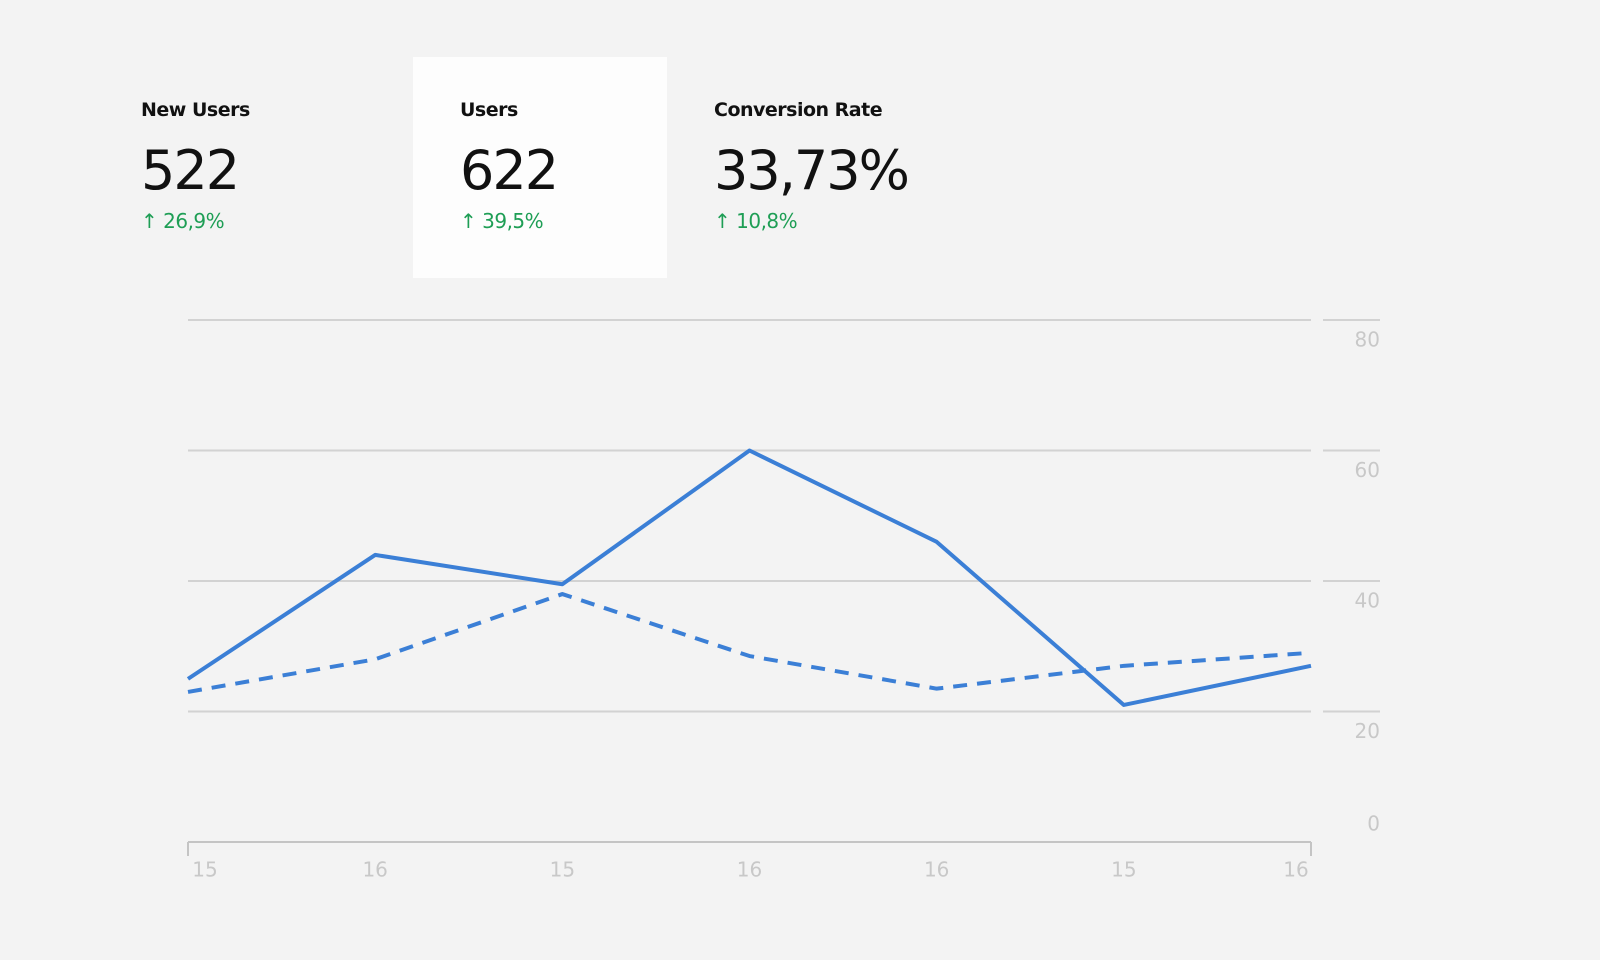 This screenshot has width=1600, height=960. I want to click on kpi-card: Users 622 ↑ 39,5%, so click(540, 167).